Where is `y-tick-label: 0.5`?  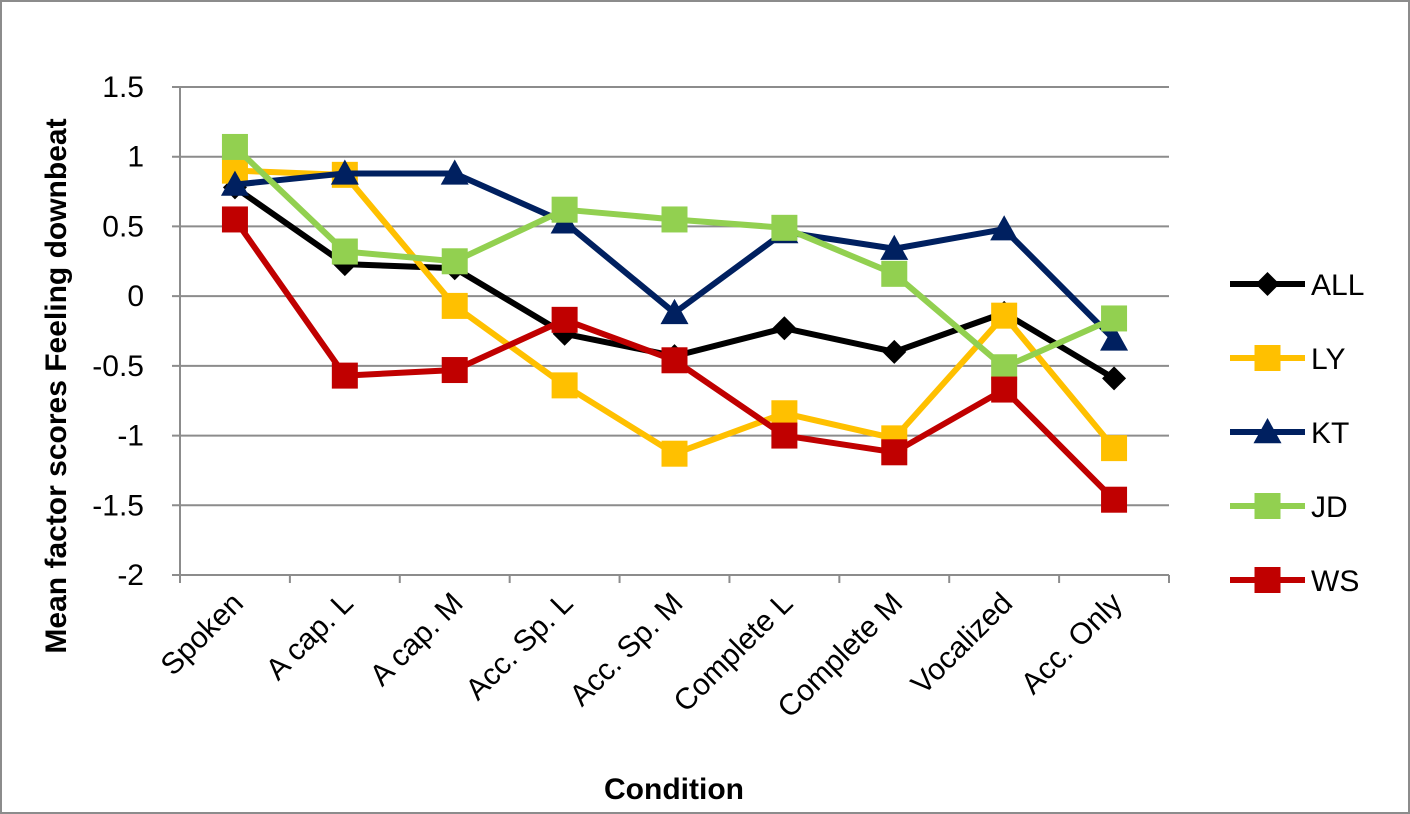
y-tick-label: 0.5 is located at coordinates (123, 226).